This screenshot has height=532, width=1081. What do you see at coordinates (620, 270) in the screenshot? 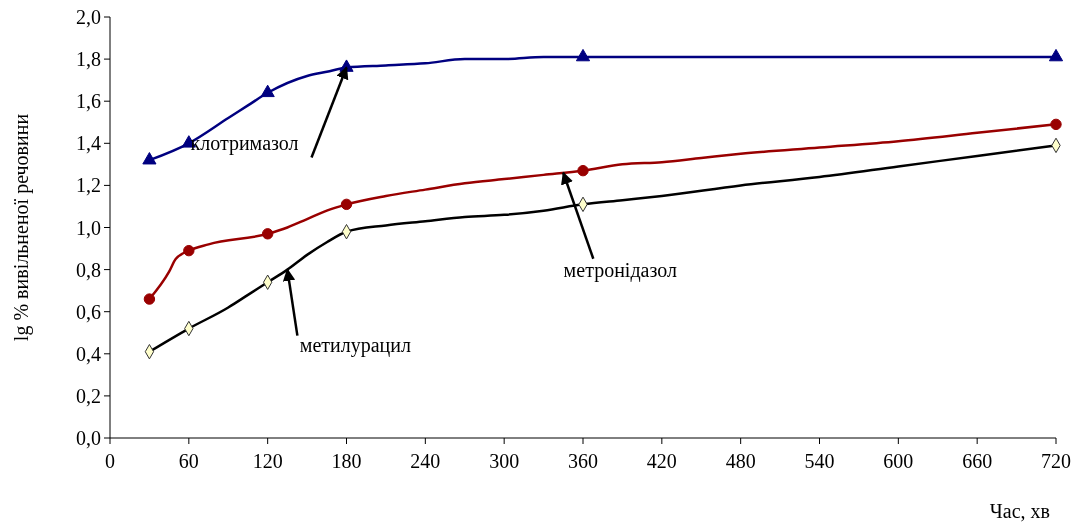
I see `annotation: метронідазол` at bounding box center [620, 270].